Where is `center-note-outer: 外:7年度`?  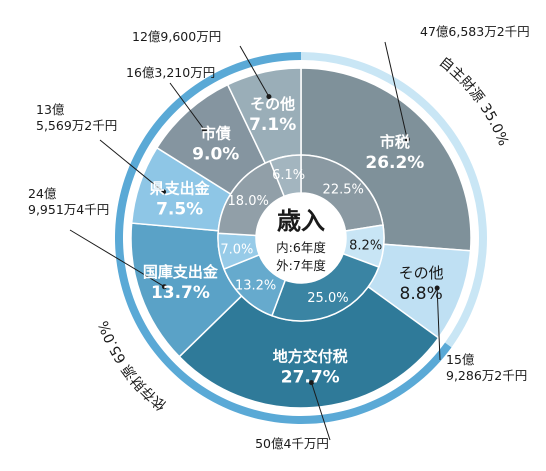
center-note-outer: 外:7年度 is located at coordinates (301, 265).